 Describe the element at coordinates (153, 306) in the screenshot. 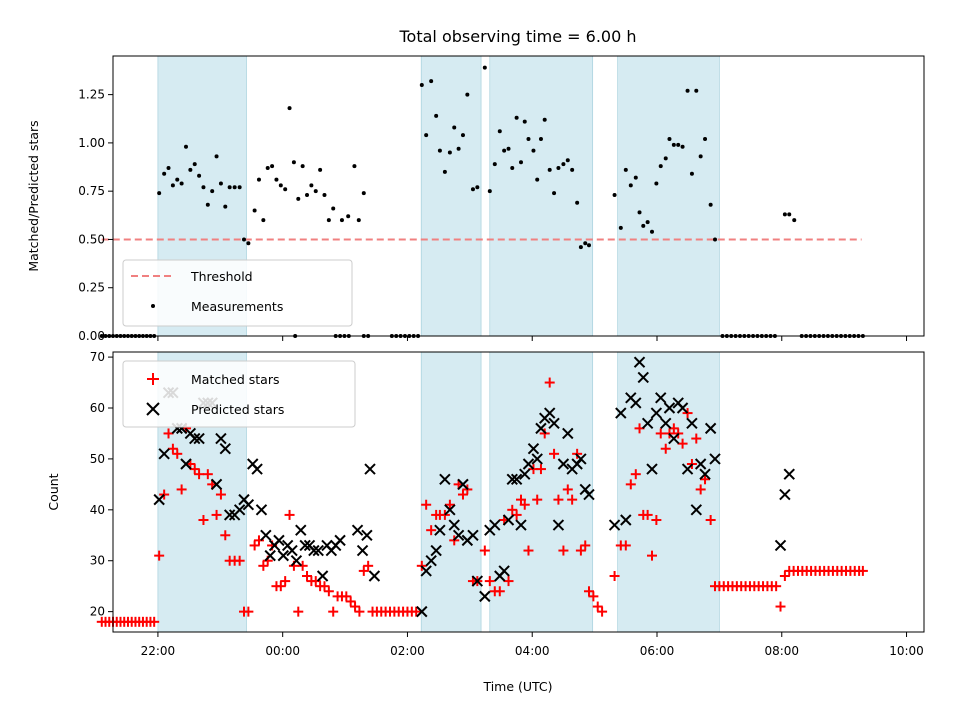

I see `legend-measurements-swatch` at that location.